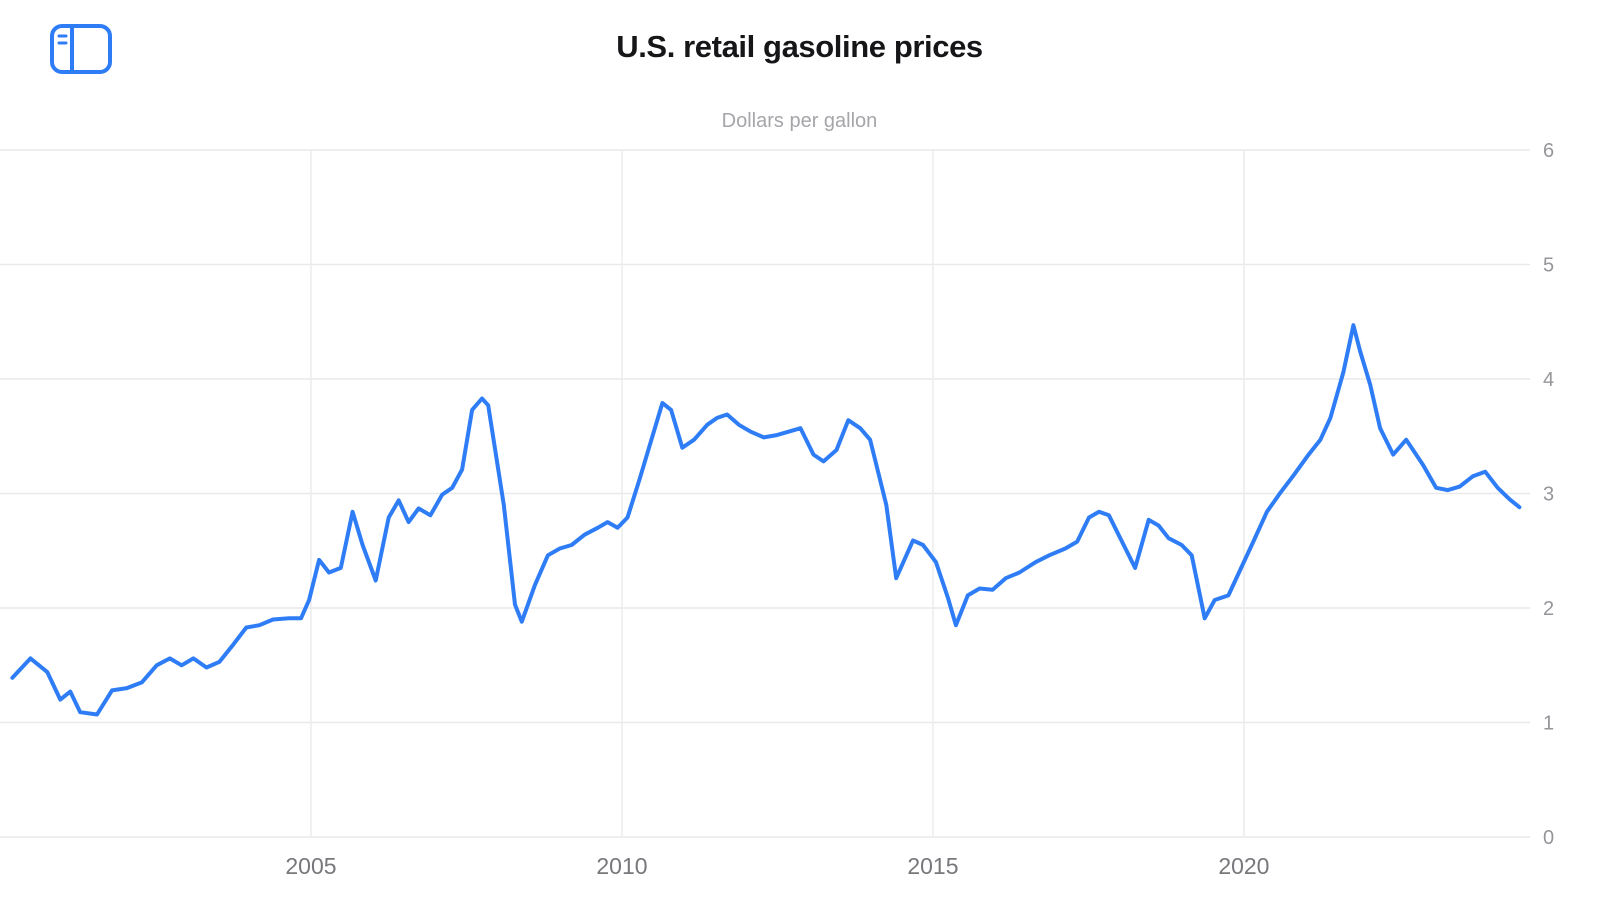 This screenshot has width=1599, height=900. Describe the element at coordinates (1548, 609) in the screenshot. I see `y-tick-label: 2` at that location.